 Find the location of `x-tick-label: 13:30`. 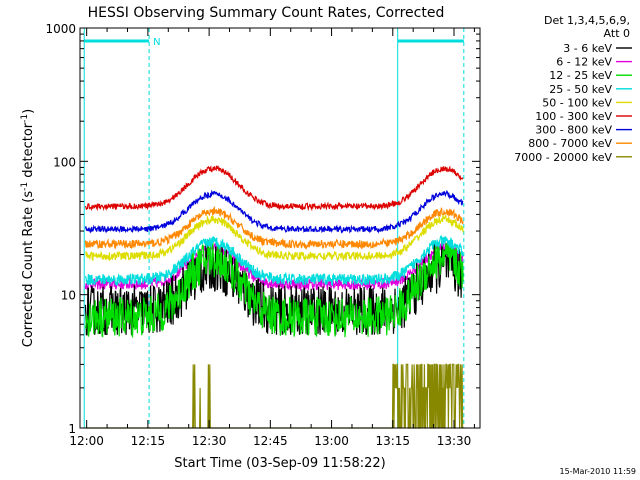

x-tick-label: 13:30 is located at coordinates (454, 441).